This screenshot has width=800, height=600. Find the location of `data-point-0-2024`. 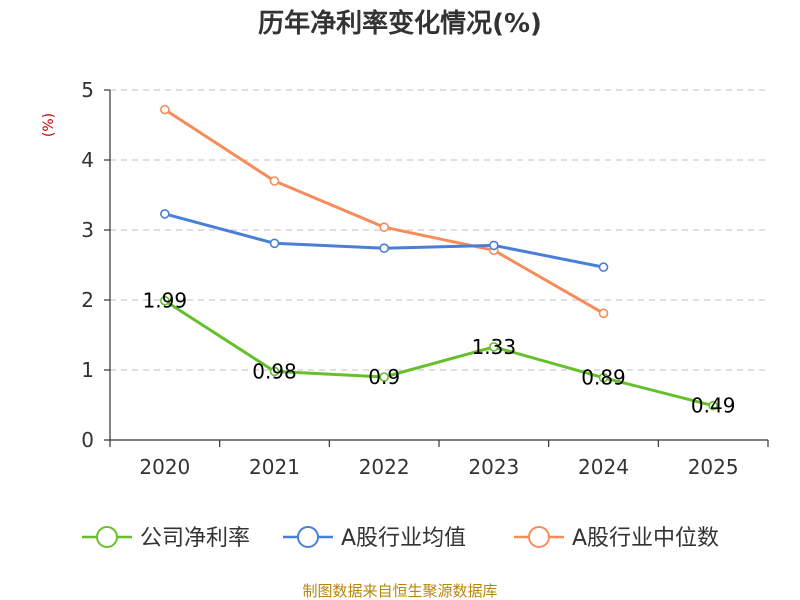

data-point-0-2024 is located at coordinates (603, 377).